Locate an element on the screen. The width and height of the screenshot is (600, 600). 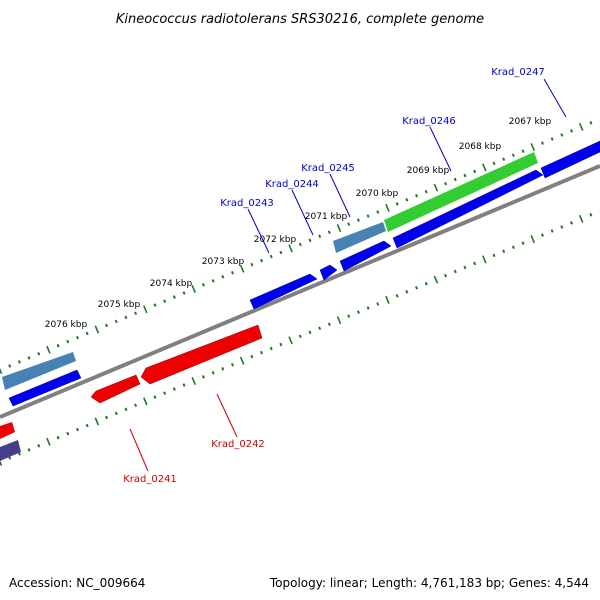
gene-label: Krad_0241 is located at coordinates (150, 479).